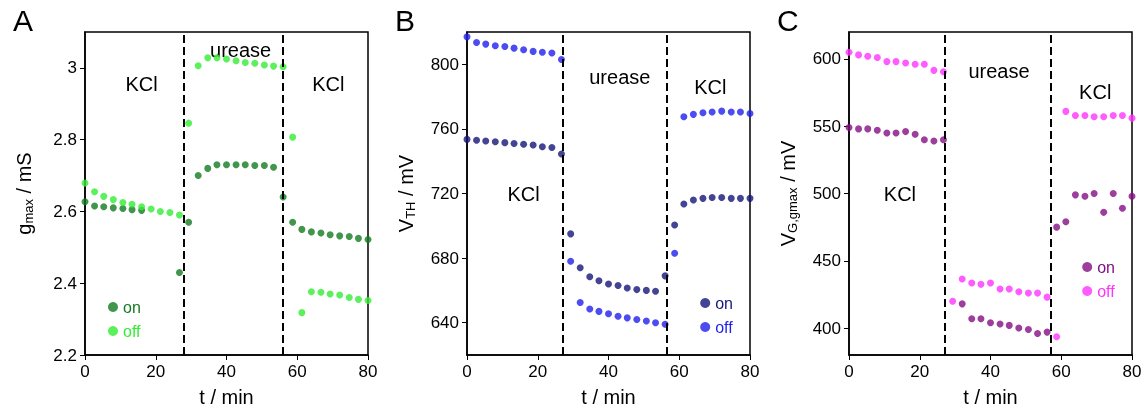 This screenshot has width=1148, height=412. Describe the element at coordinates (920, 371) in the screenshot. I see `x-tick-label: 20` at that location.